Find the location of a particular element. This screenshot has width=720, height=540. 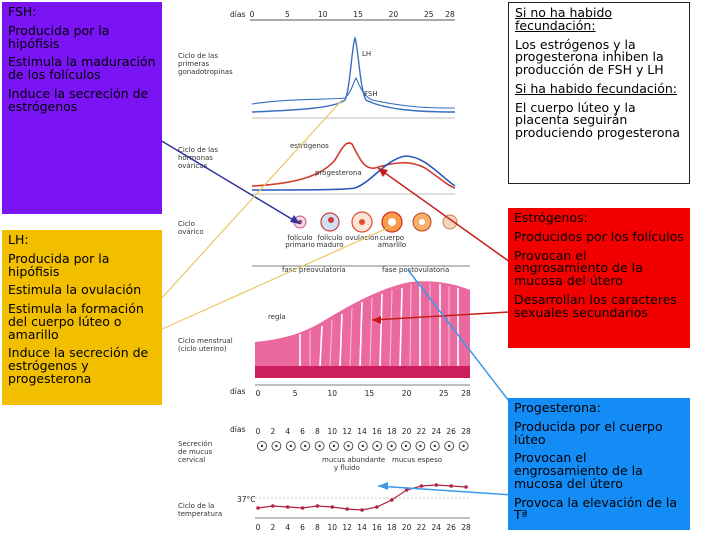

bottom-day-tick: 0 is located at coordinates (258, 527).